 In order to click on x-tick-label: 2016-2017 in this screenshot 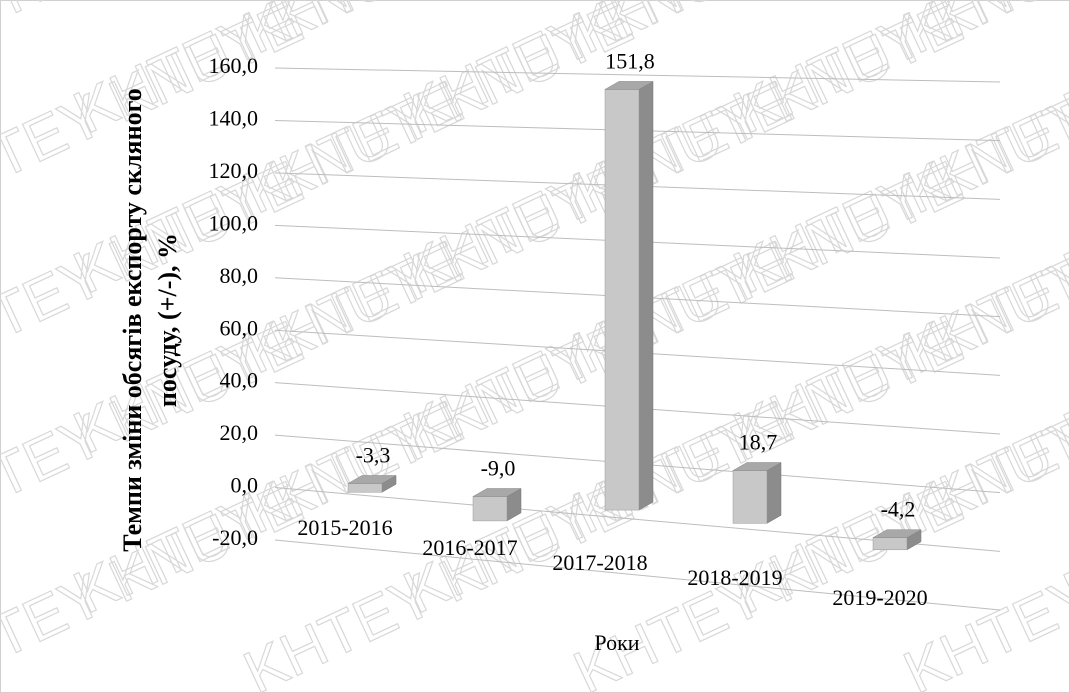, I will do `click(469, 547)`.